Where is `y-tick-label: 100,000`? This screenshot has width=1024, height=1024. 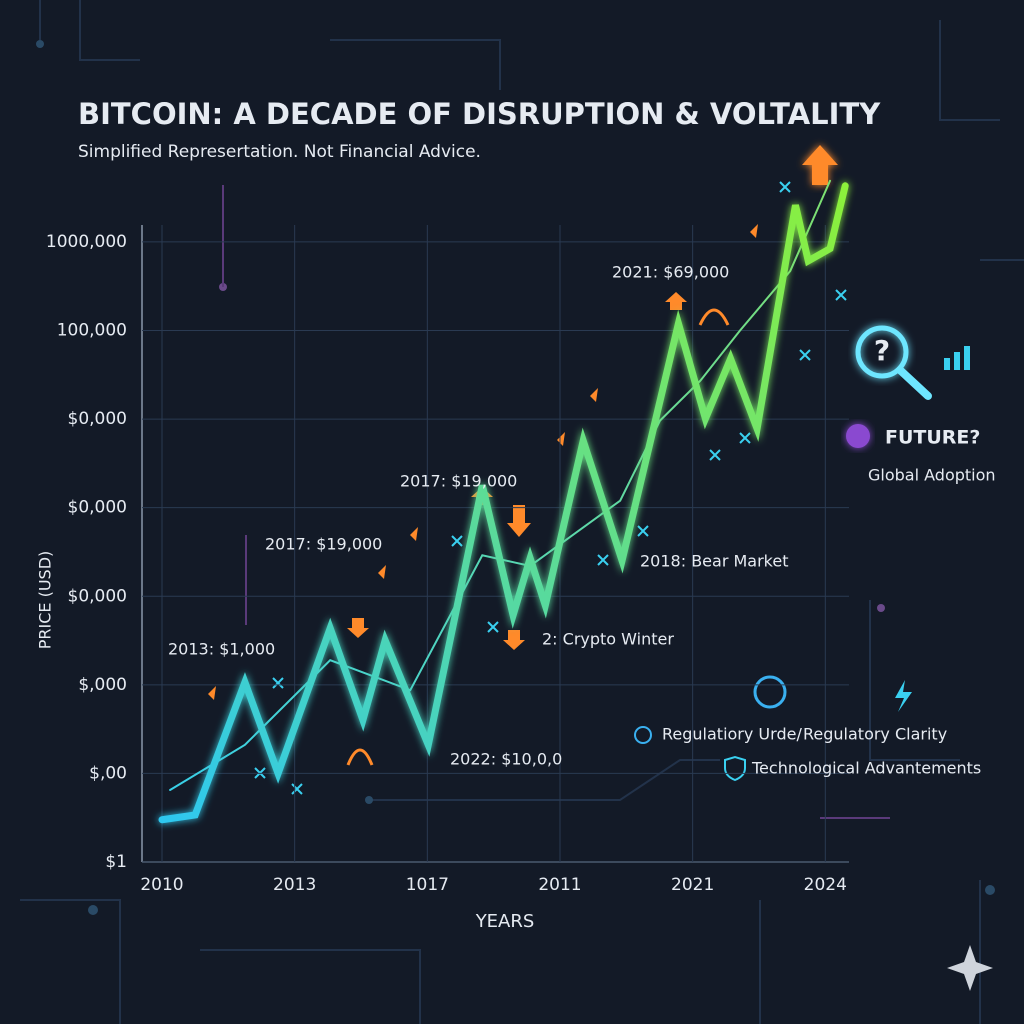
y-tick-label: 100,000 is located at coordinates (92, 331).